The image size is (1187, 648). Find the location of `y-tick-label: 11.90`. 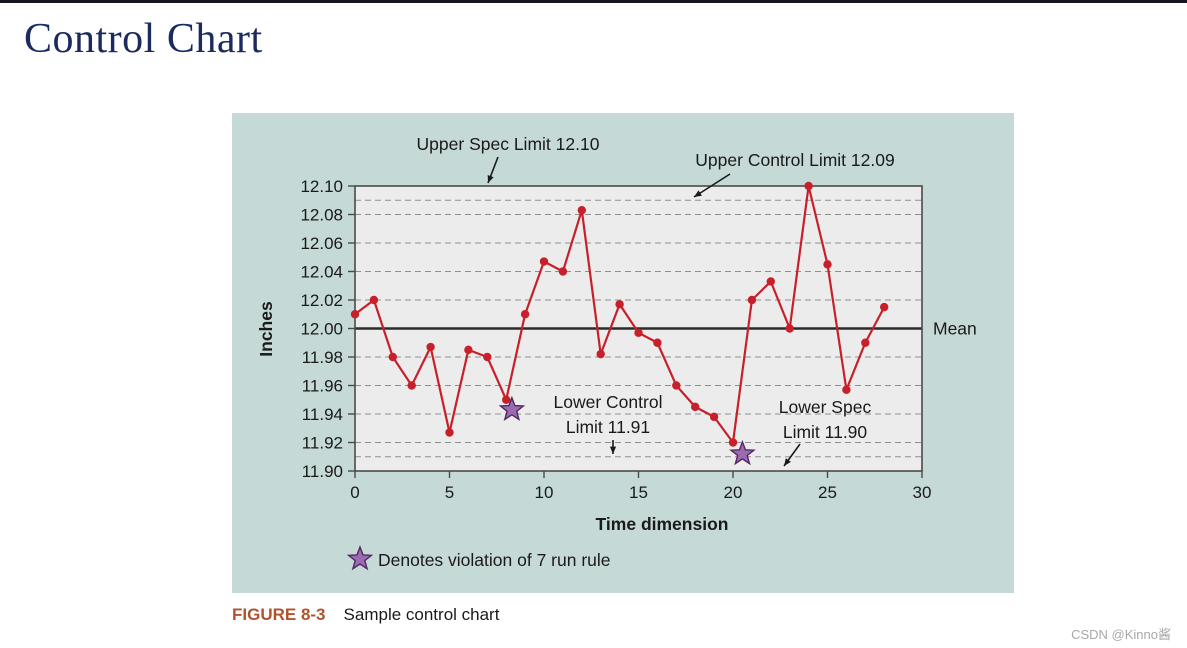

y-tick-label: 11.90 is located at coordinates (322, 471).